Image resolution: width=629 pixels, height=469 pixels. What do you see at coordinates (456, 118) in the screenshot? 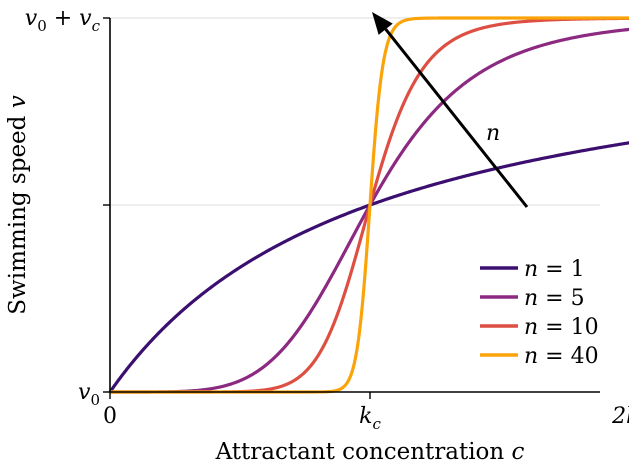
I see `increasing-n-arrow` at bounding box center [456, 118].